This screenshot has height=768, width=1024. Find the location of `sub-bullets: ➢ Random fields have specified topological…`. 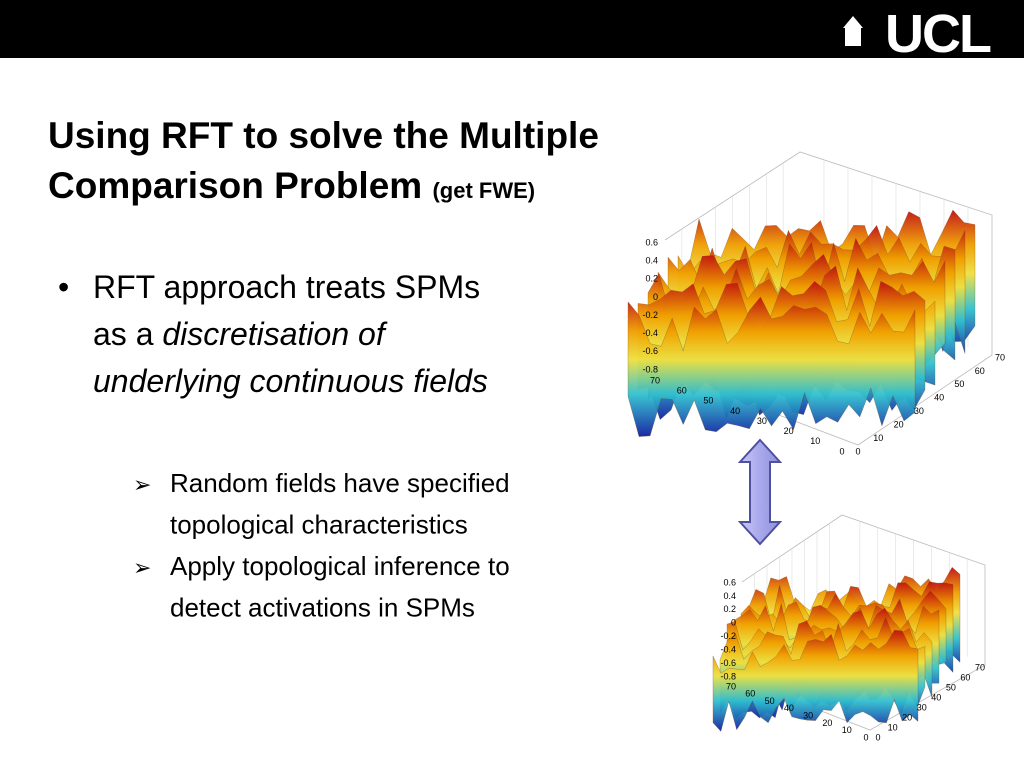

sub-bullets: ➢ Random fields have specified topological… is located at coordinates (321, 545).